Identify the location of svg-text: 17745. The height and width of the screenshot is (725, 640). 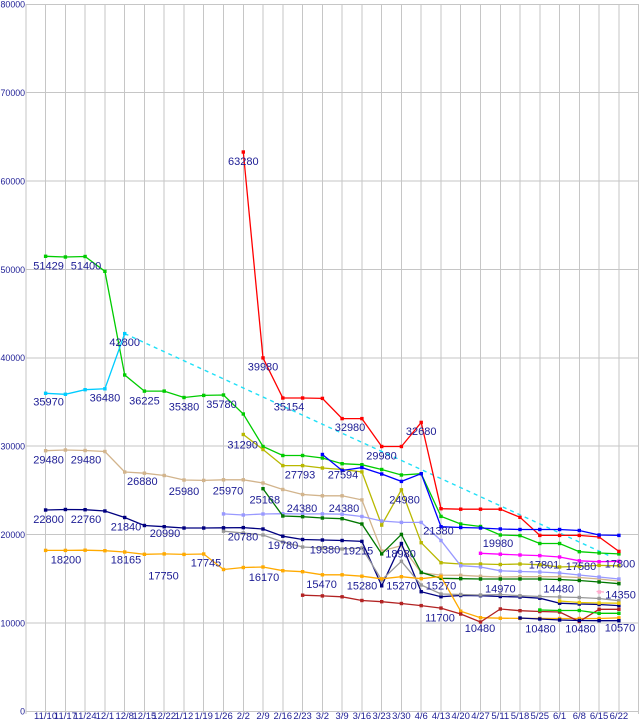
(206, 564).